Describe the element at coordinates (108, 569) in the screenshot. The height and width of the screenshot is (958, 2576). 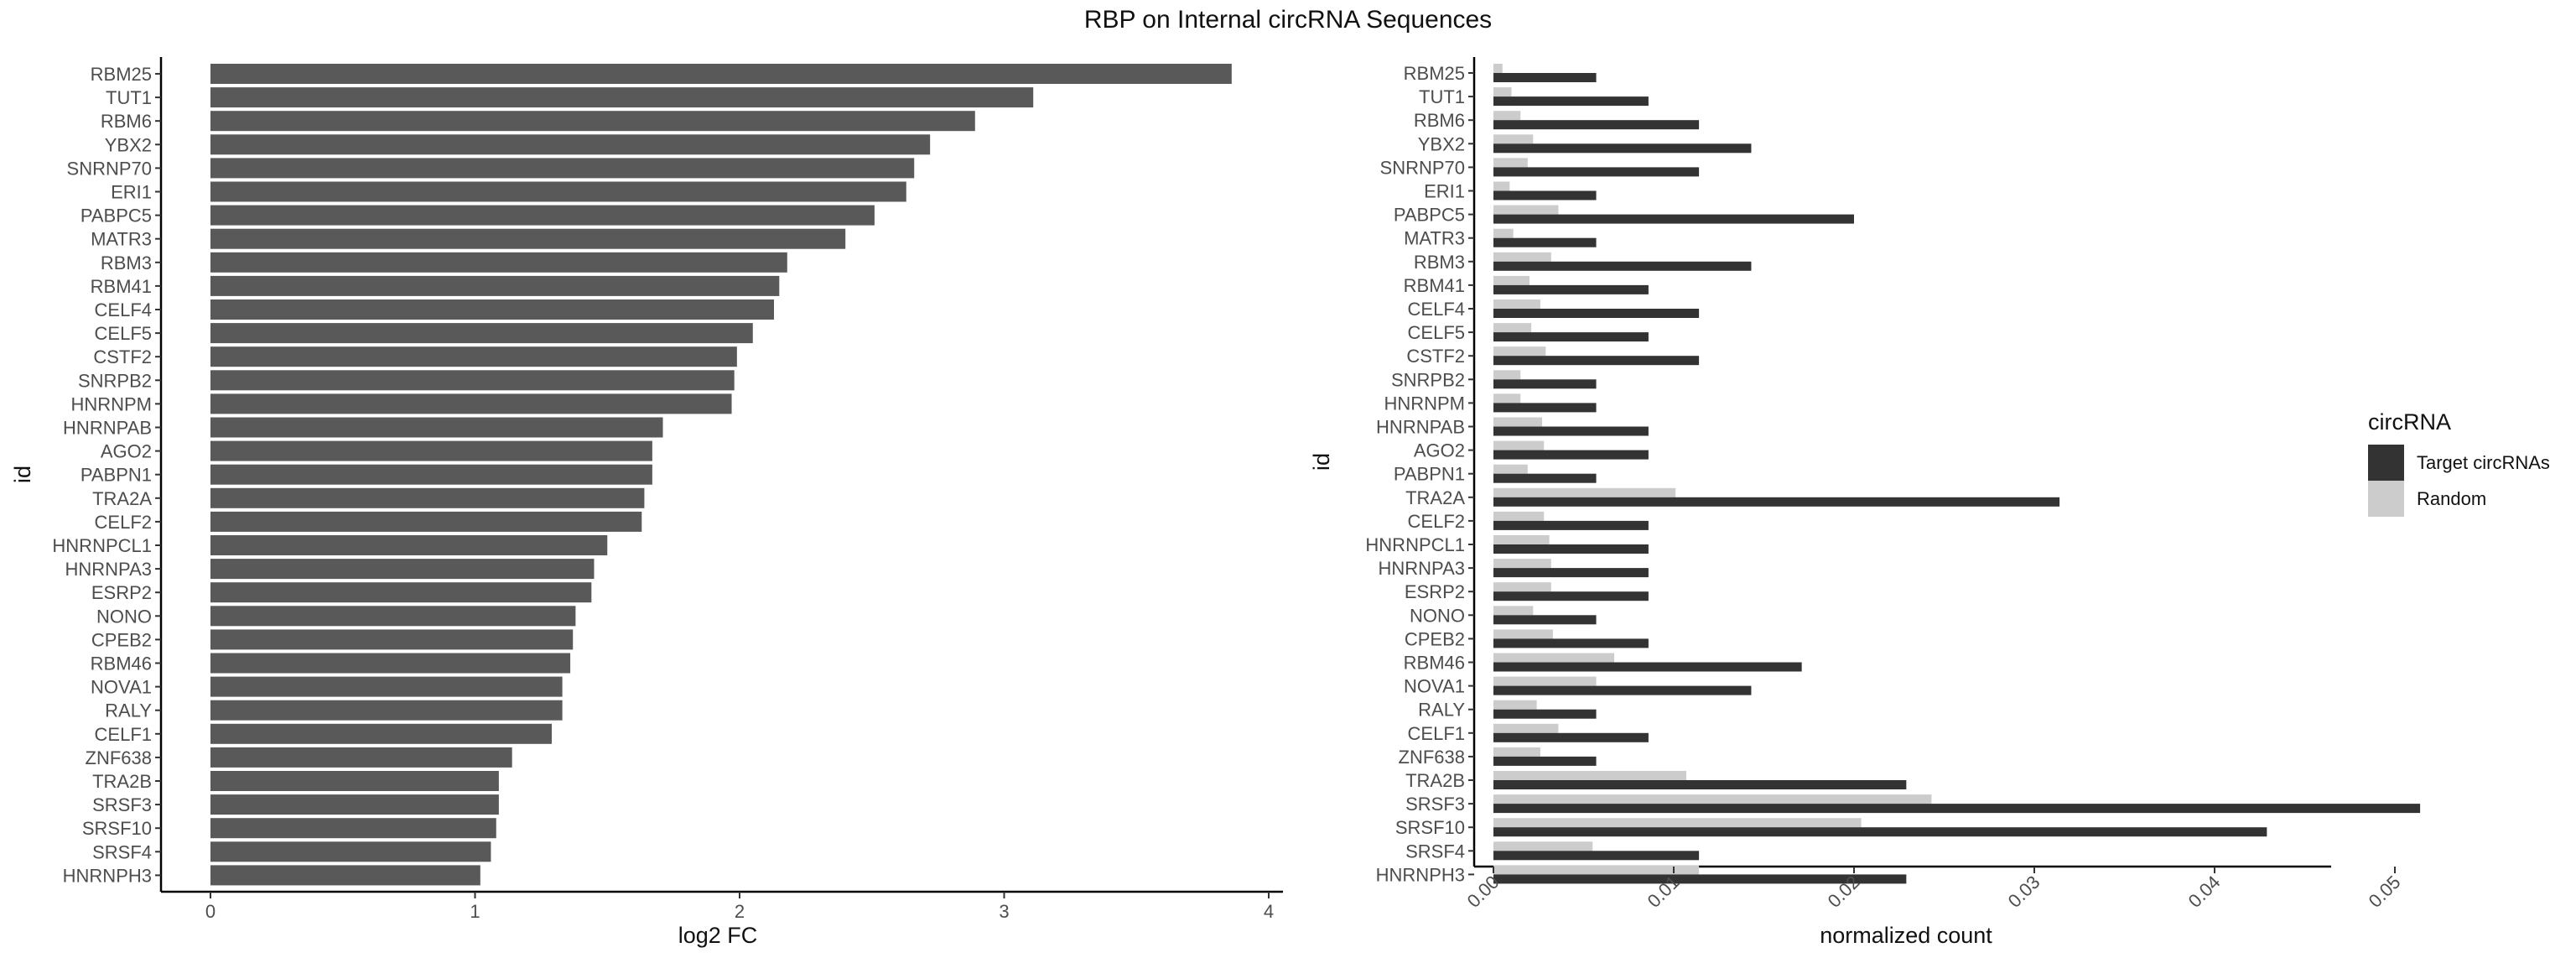
I see `y-tick-label: HNRNPA3` at that location.